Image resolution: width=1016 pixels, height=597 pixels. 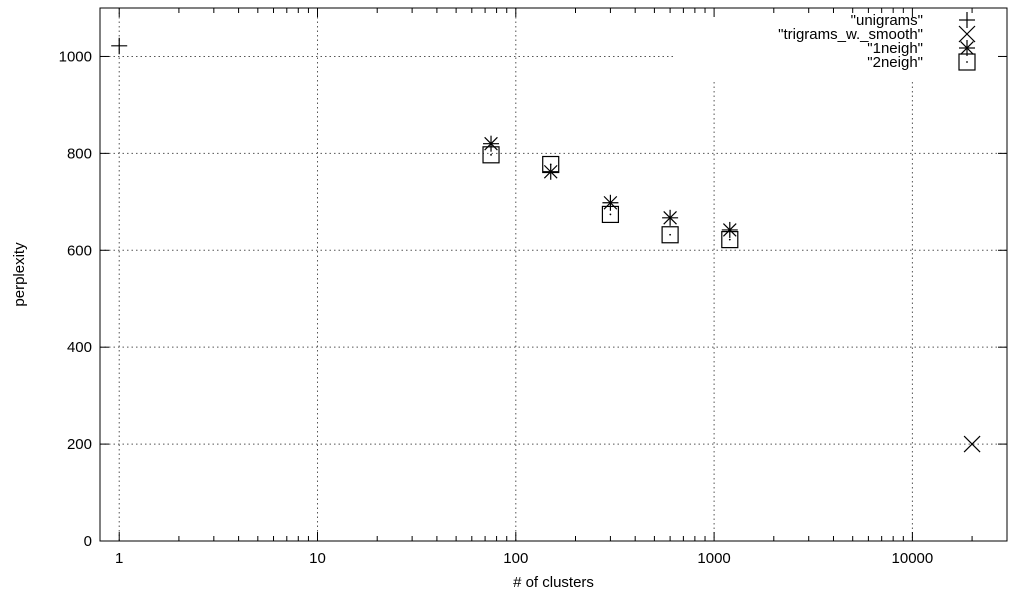 What do you see at coordinates (967, 62) in the screenshot?
I see `legend-marker-square` at bounding box center [967, 62].